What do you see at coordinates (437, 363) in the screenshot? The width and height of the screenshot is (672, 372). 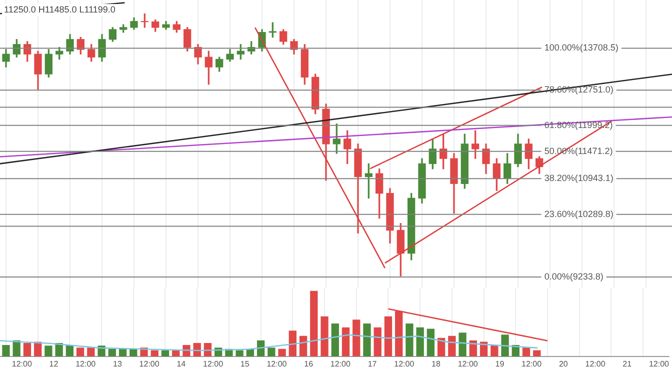 I see `x-tick-label: 18` at bounding box center [437, 363].